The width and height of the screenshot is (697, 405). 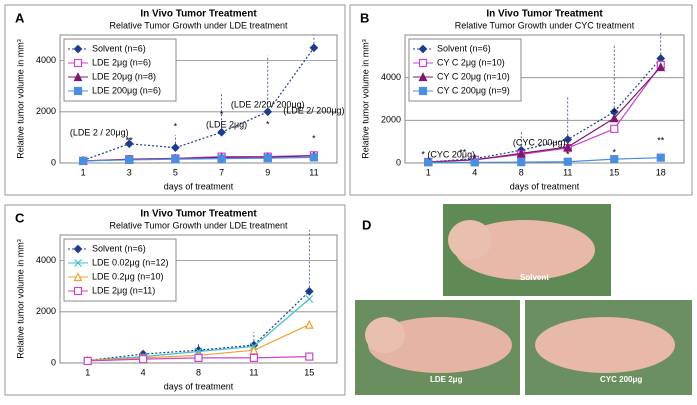 What do you see at coordinates (268, 104) in the screenshot?
I see `annotation: (LDE 2/20/ 200μg)` at bounding box center [268, 104].